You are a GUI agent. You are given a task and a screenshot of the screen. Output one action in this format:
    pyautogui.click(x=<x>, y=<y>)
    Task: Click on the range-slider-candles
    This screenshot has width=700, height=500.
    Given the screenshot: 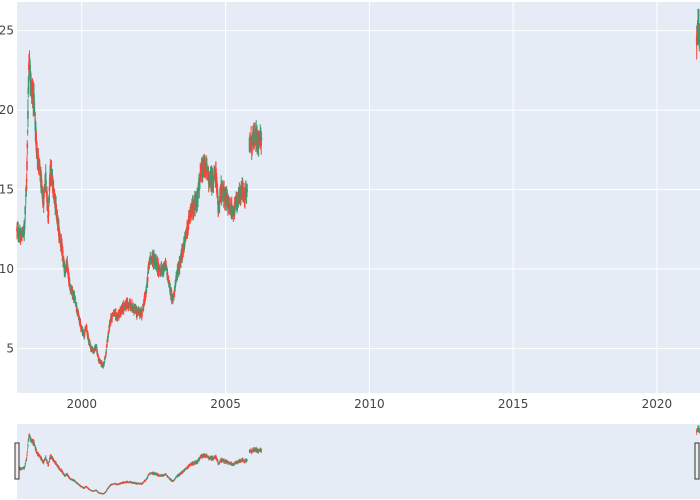 What is the action you would take?
    pyautogui.click(x=358, y=460)
    